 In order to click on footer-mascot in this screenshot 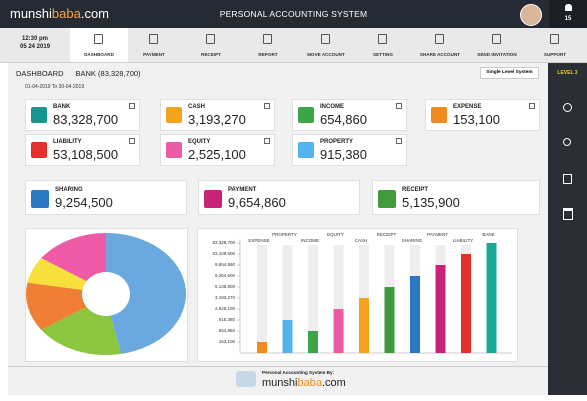, I will do `click(246, 379)`.